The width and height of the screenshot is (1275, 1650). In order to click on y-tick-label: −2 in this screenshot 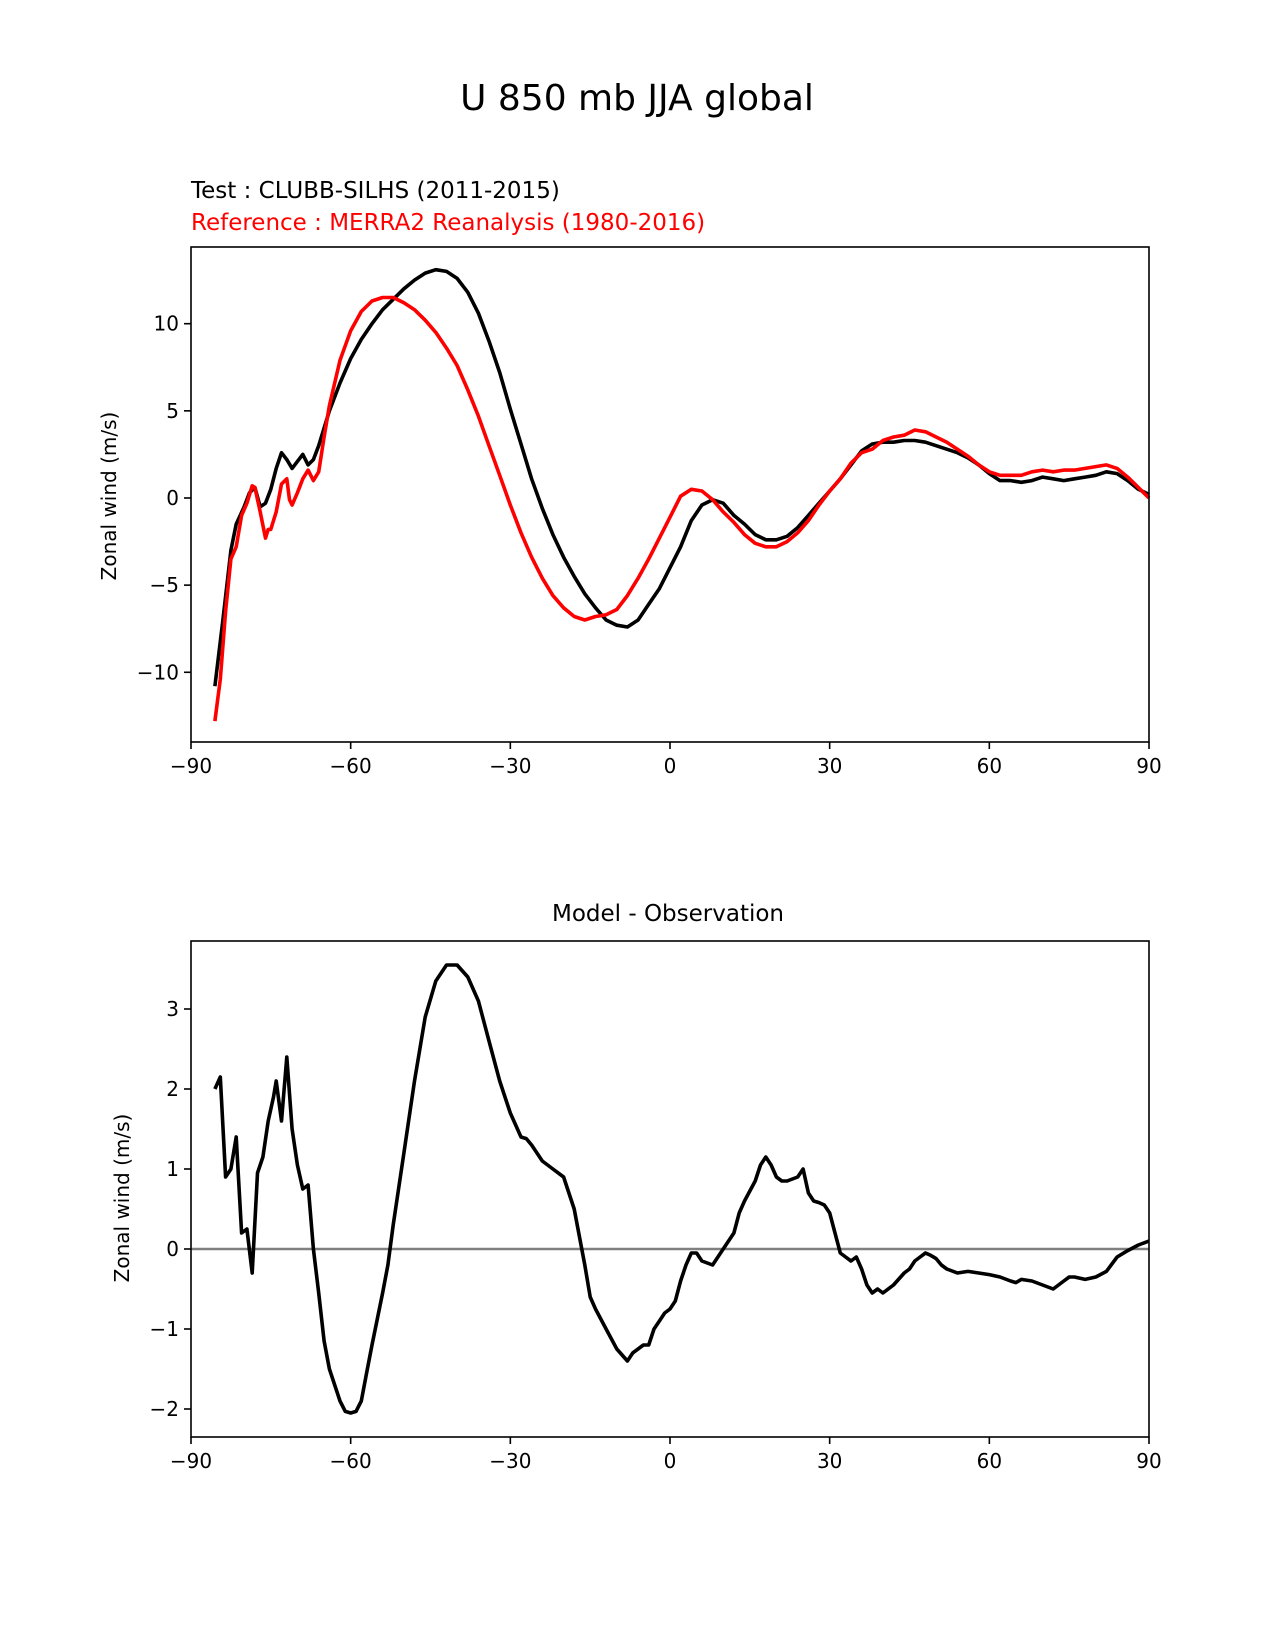, I will do `click(164, 1409)`.